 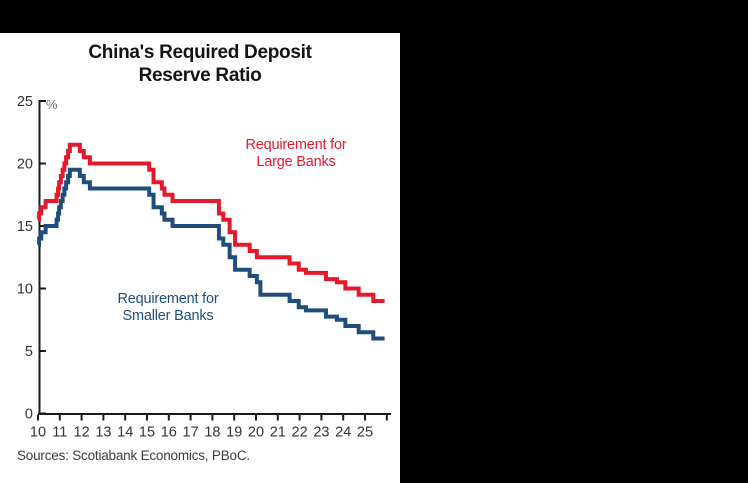 What do you see at coordinates (147, 433) in the screenshot?
I see `x-tick-label: 15` at bounding box center [147, 433].